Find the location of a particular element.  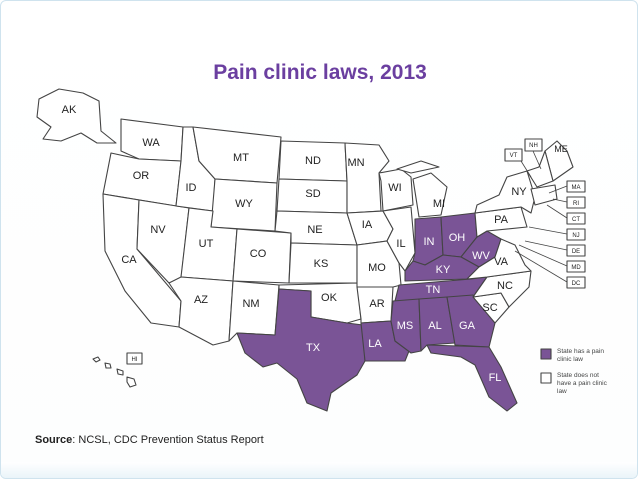

label-md: MD is located at coordinates (576, 268).